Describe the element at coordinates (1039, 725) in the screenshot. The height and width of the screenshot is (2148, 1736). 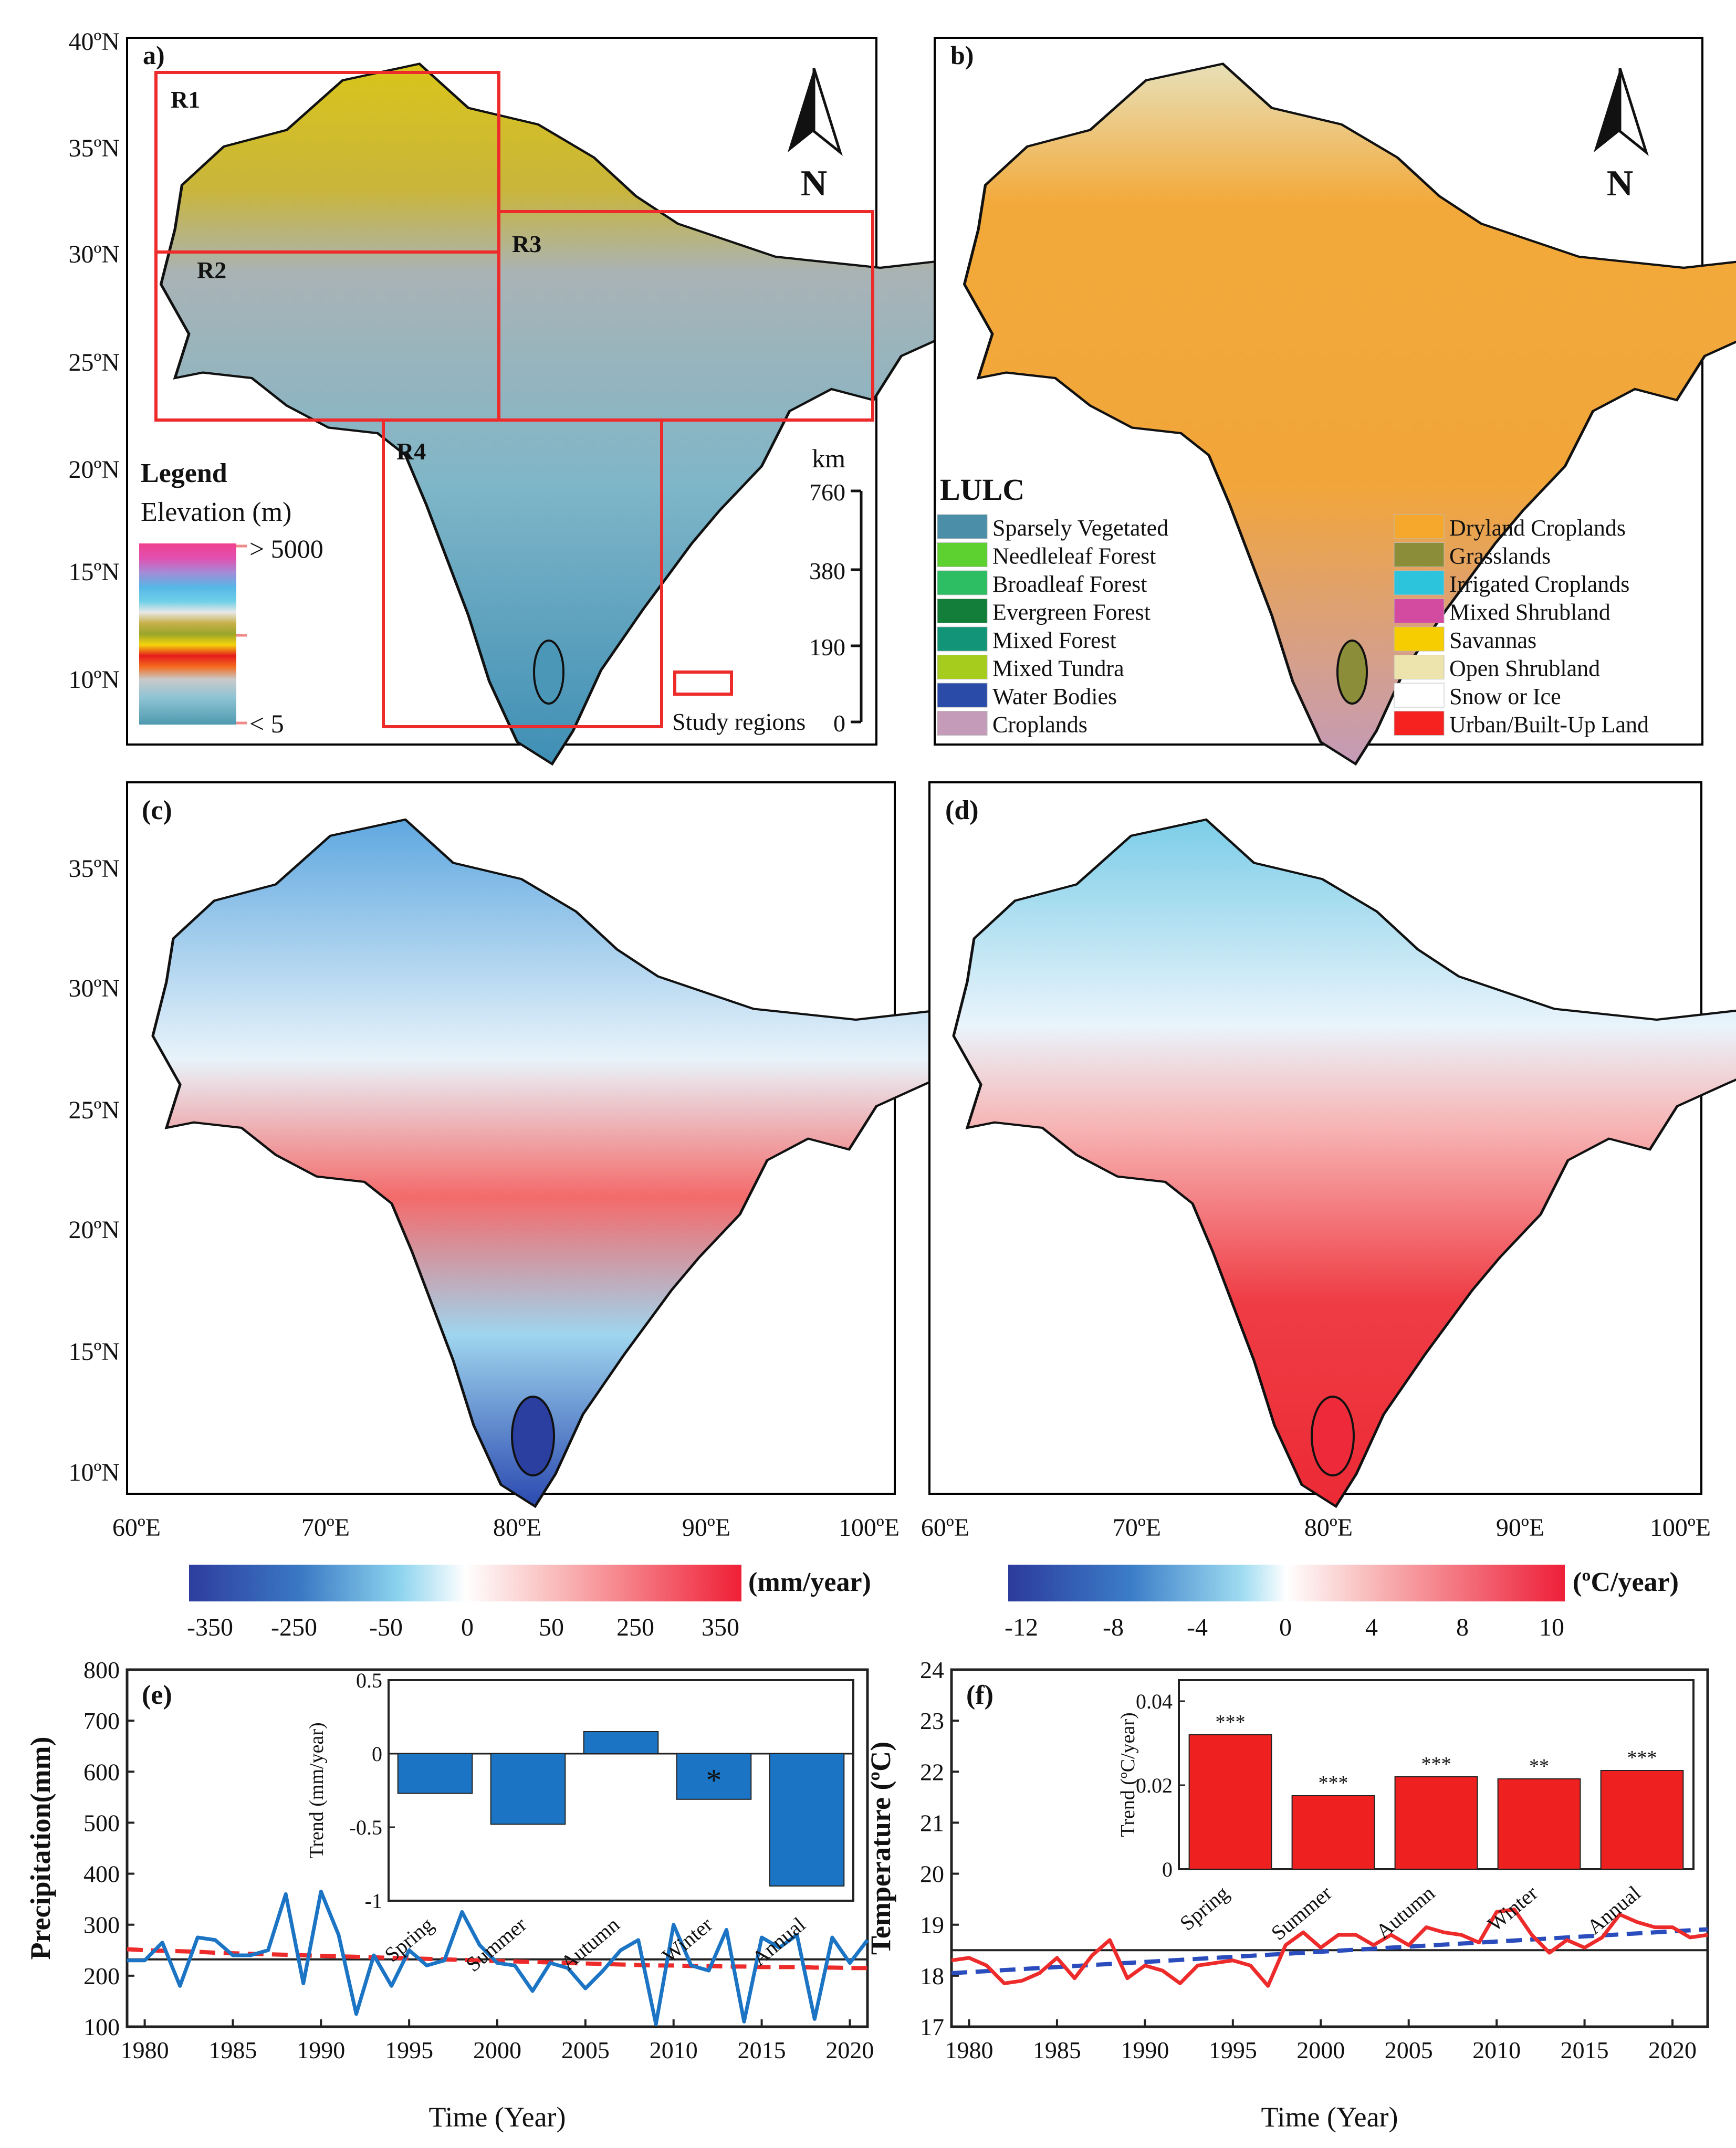
I see `legend-label: Croplands` at that location.